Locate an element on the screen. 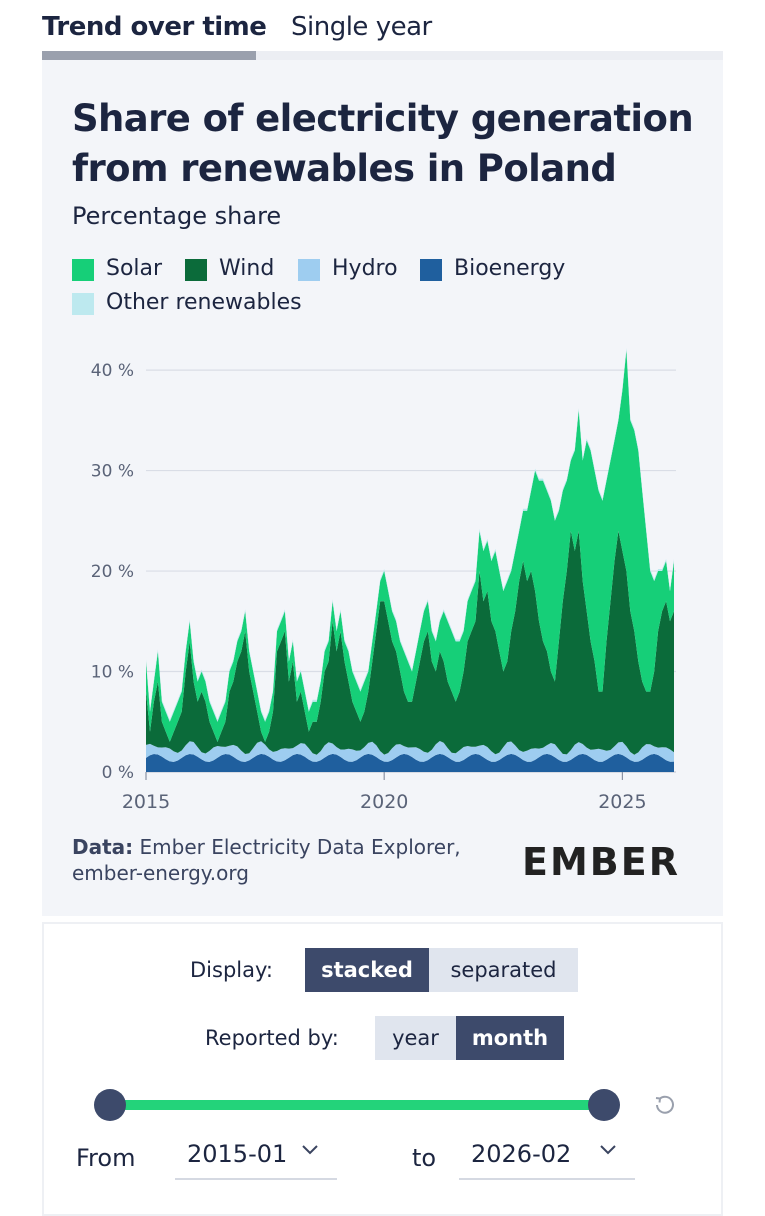 The image size is (765, 1216). from-label: From is located at coordinates (106, 1158).